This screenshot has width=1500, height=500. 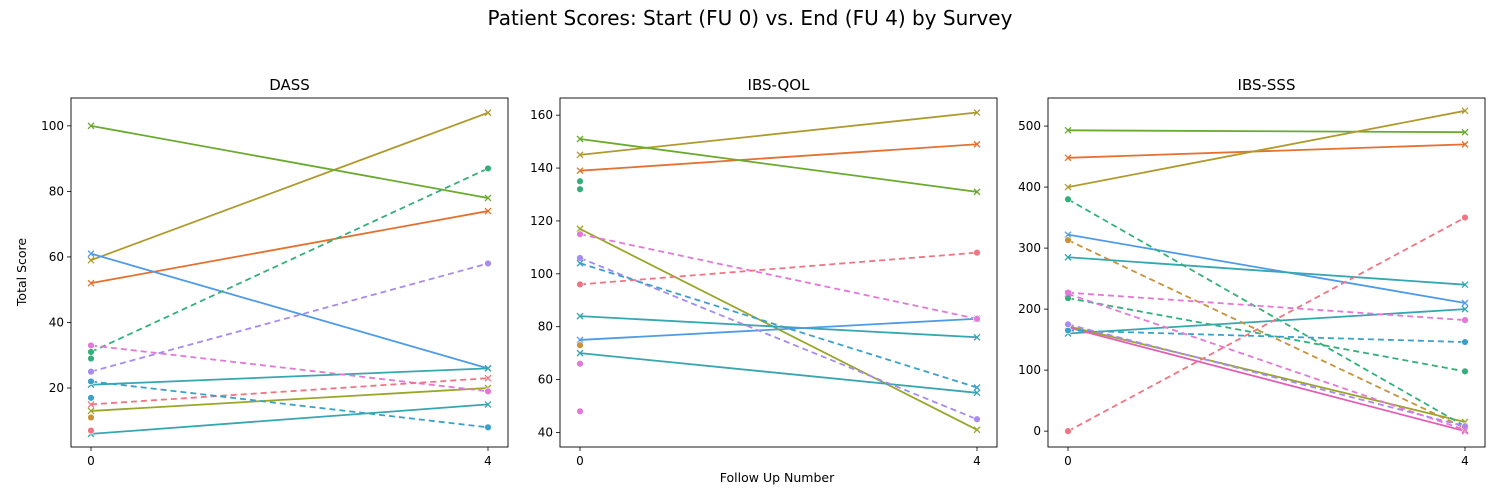 What do you see at coordinates (777, 477) in the screenshot?
I see `x-axis-label: Follow Up Number` at bounding box center [777, 477].